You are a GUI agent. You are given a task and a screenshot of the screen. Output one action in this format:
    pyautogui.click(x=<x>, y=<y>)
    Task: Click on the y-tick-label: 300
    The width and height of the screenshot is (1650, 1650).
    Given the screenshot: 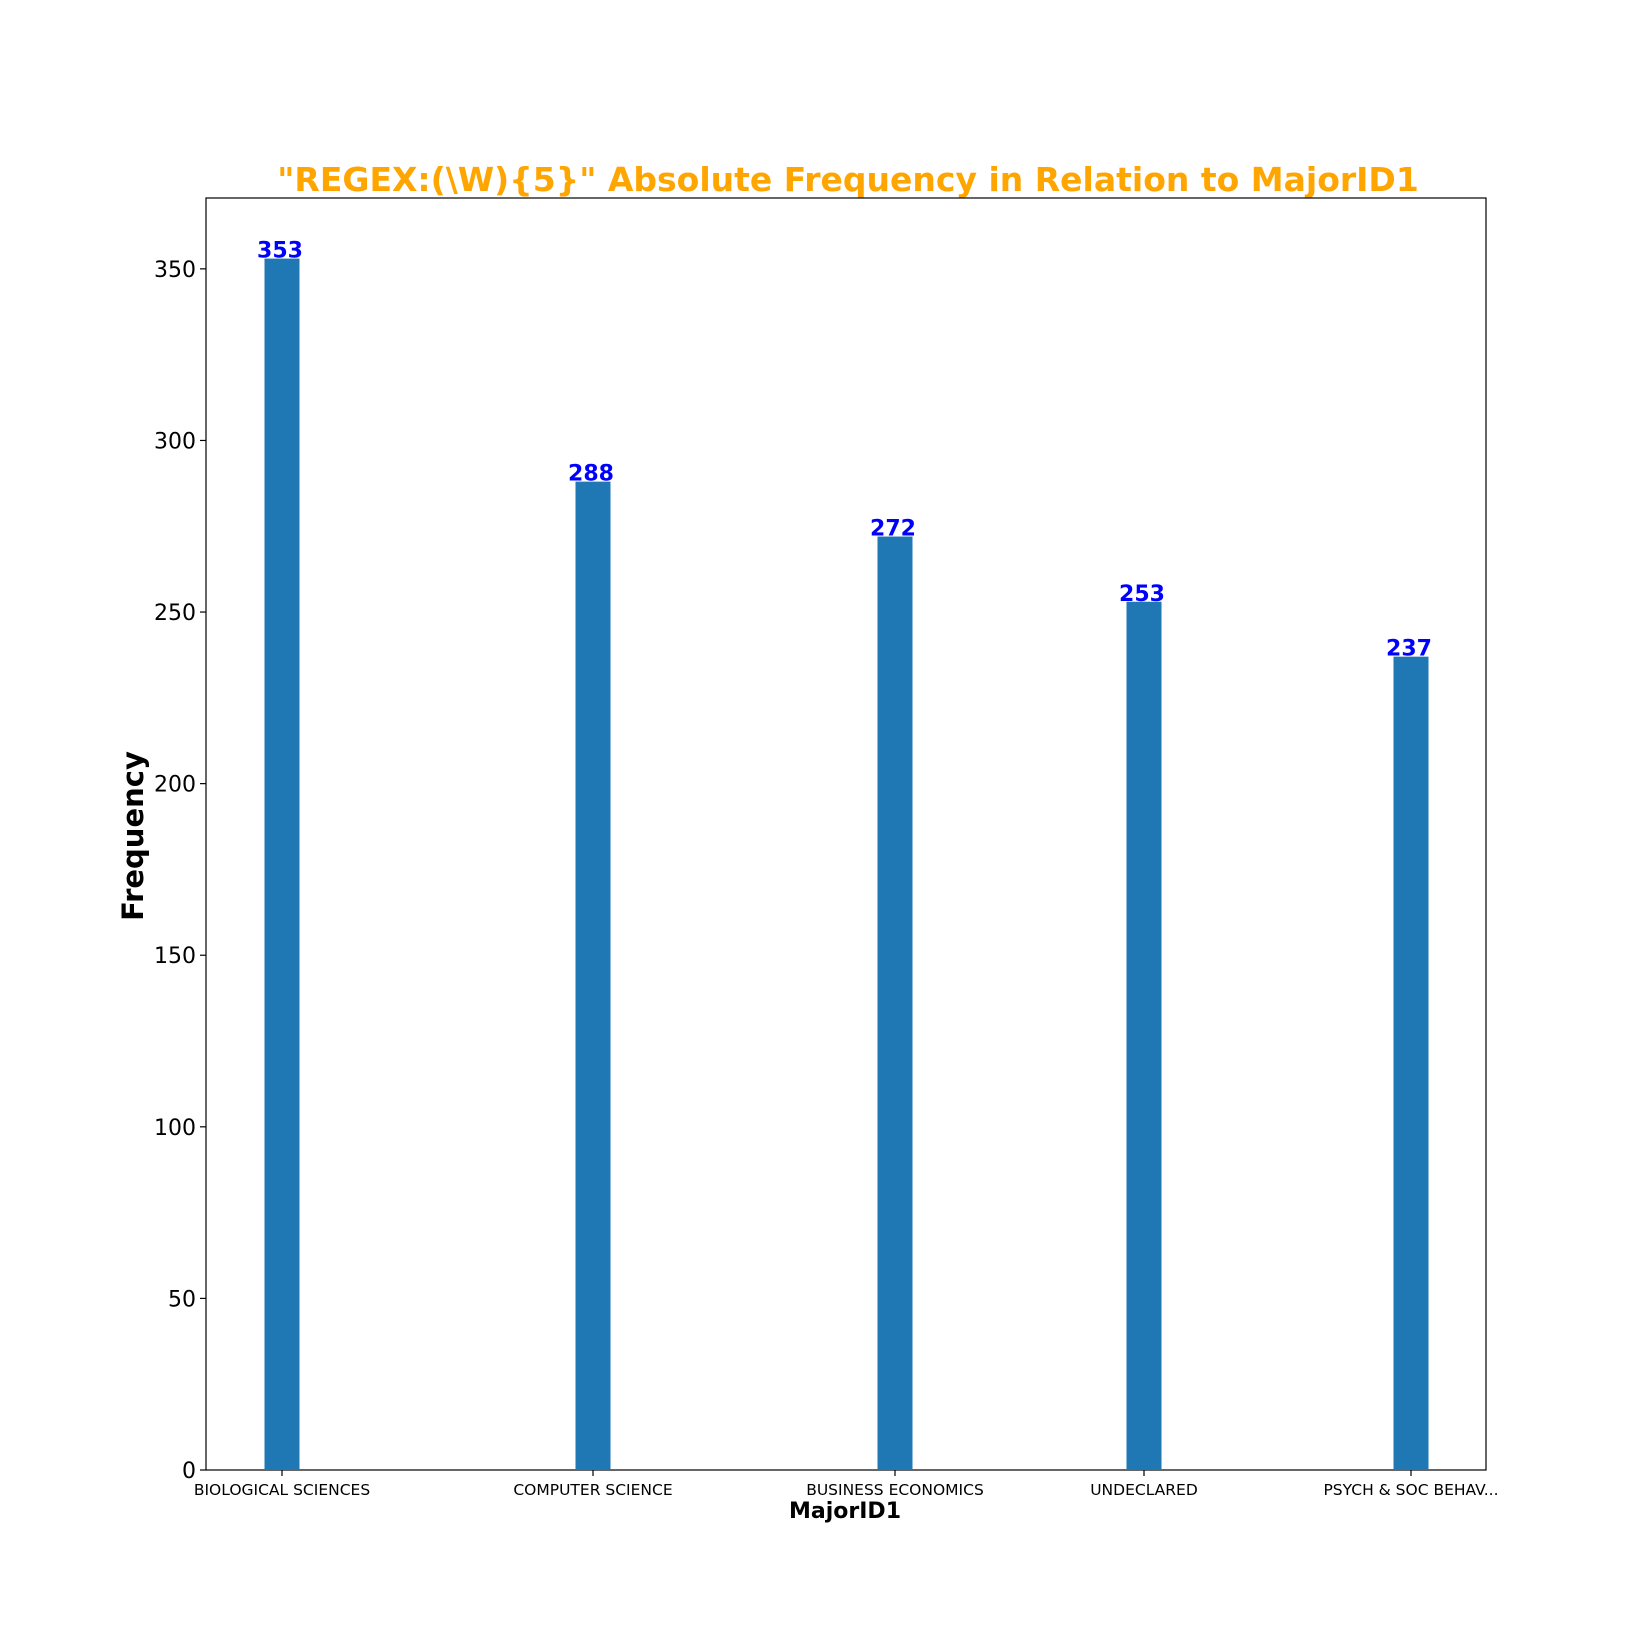 What is the action you would take?
    pyautogui.click(x=175, y=441)
    